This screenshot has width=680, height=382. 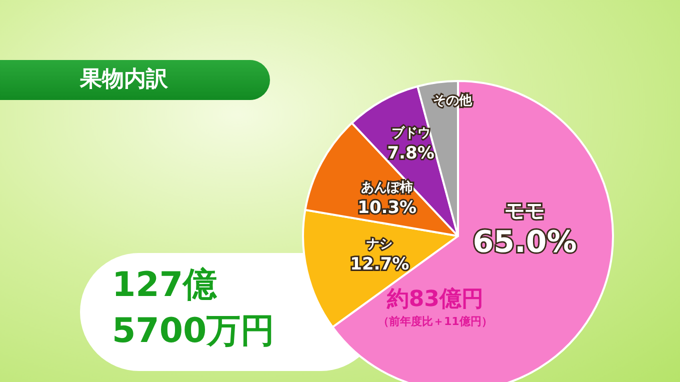 I want to click on data-label: 12.7%, so click(x=380, y=264).